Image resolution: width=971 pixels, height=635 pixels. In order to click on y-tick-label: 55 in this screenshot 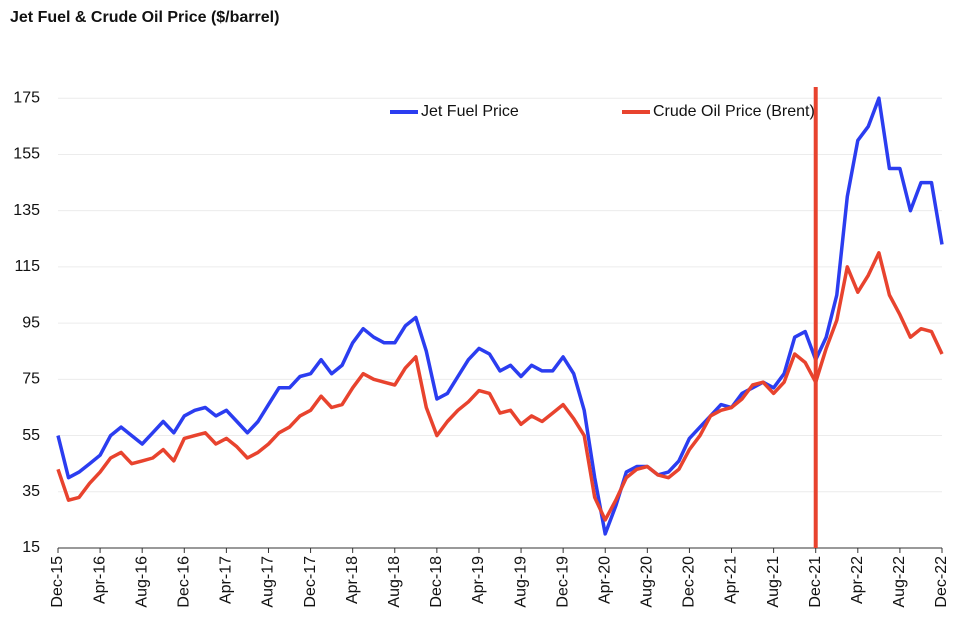, I will do `click(31, 435)`.